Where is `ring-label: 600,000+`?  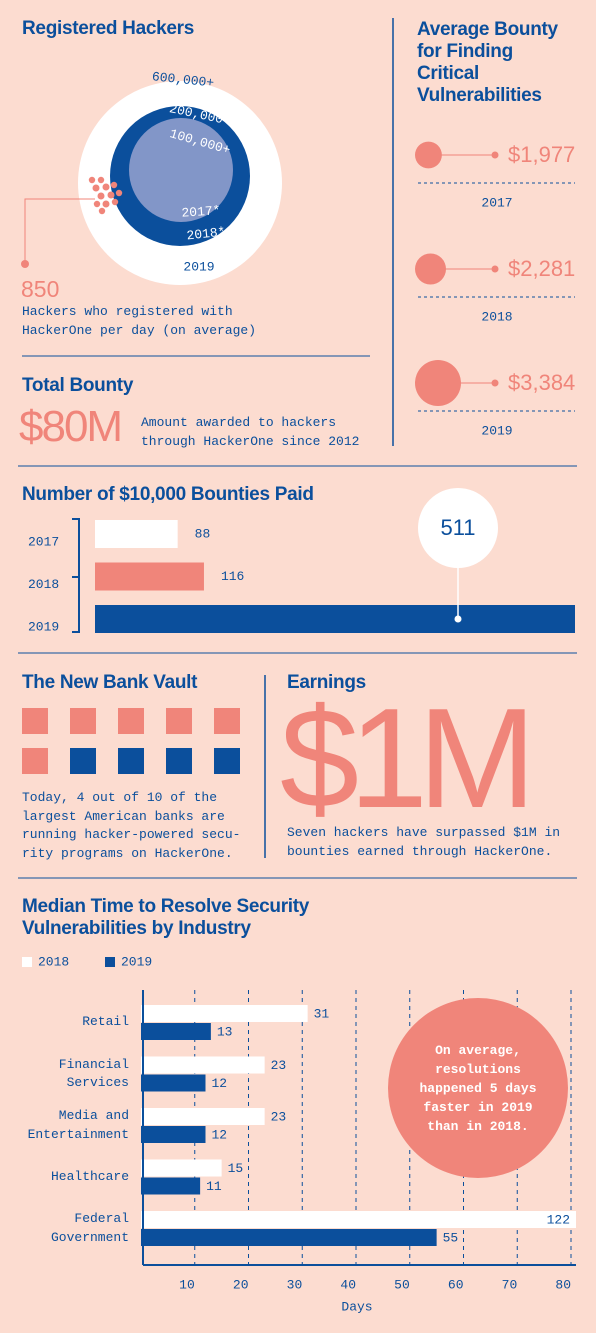
ring-label: 600,000+ is located at coordinates (183, 79).